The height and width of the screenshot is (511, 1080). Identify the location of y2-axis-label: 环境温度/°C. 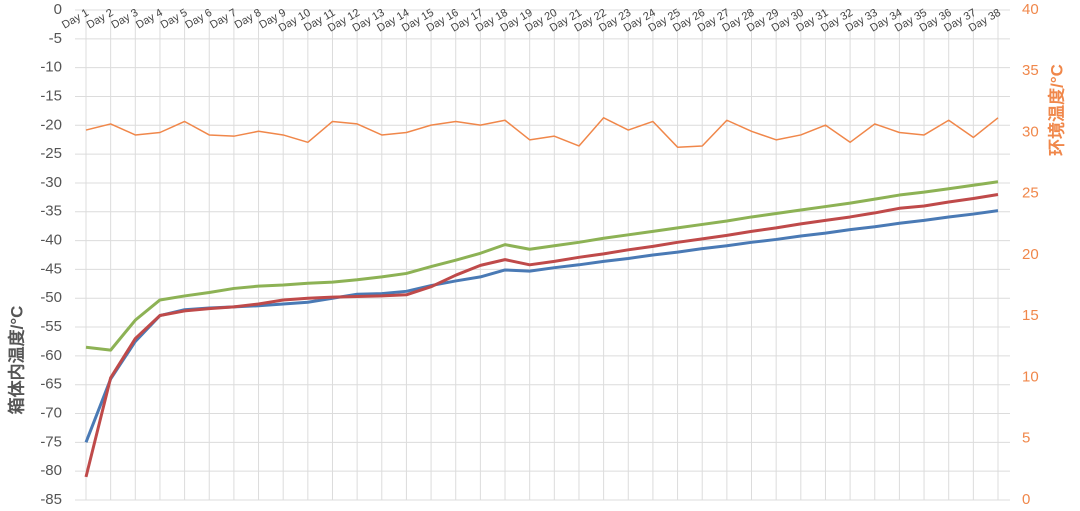
(1056, 110).